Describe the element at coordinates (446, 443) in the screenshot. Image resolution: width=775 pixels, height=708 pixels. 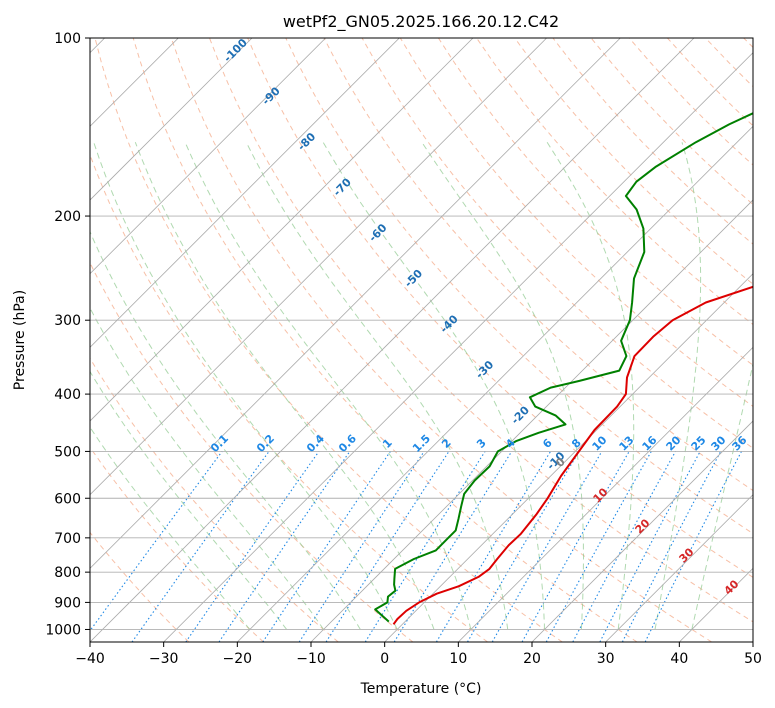
I see `mixing-ratio-label: 2` at that location.